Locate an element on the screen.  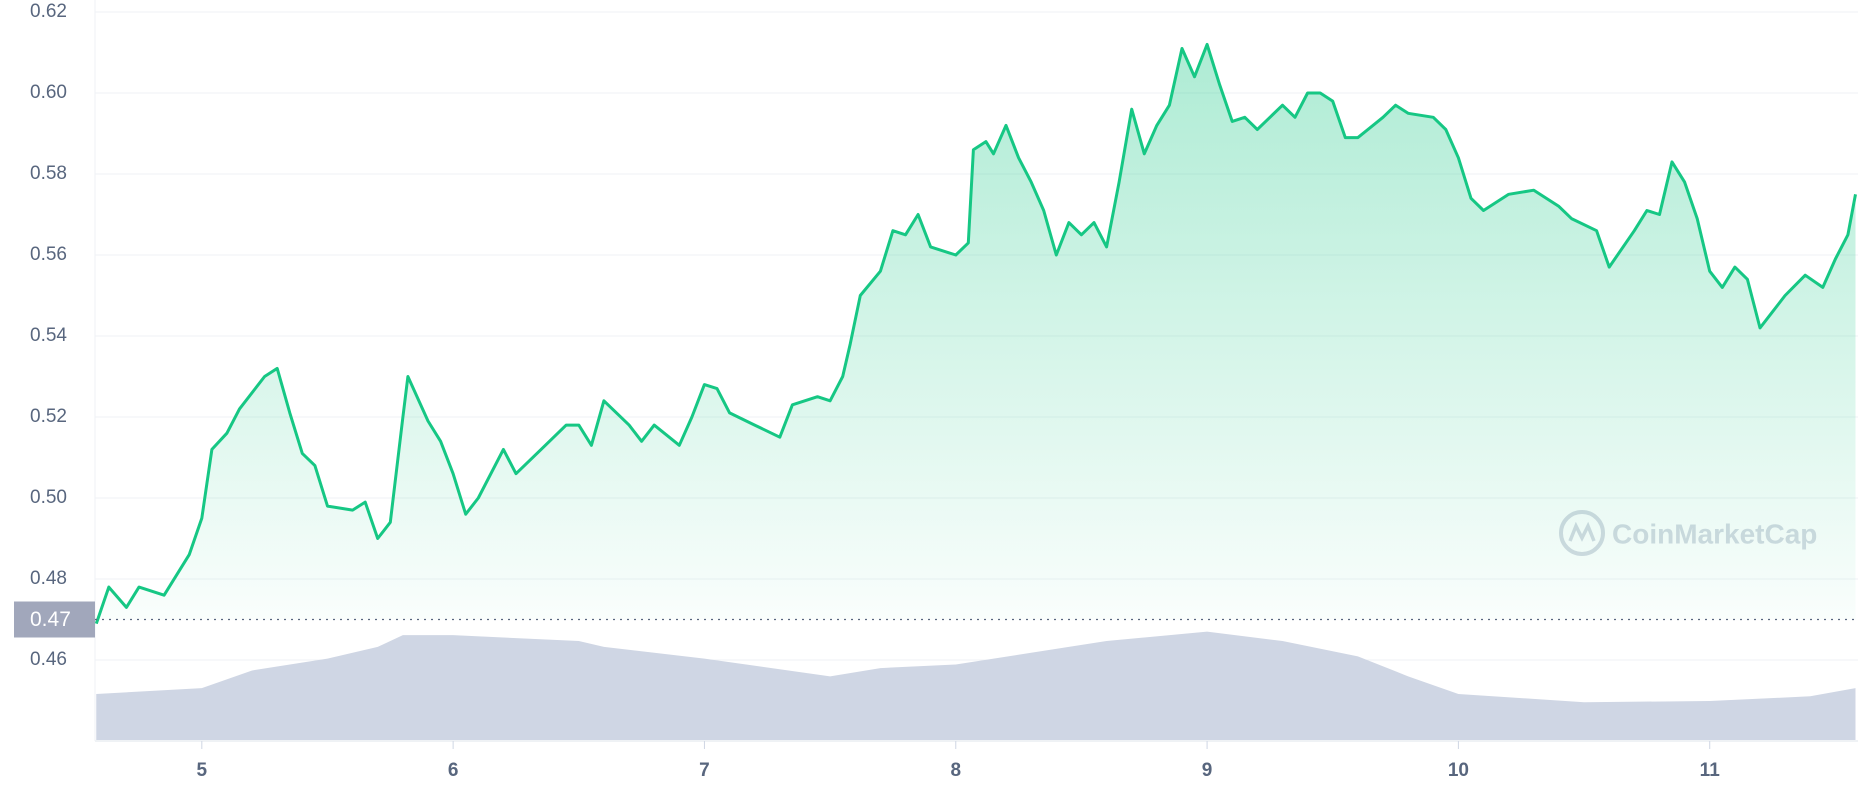
reference-badge is located at coordinates (54, 619).